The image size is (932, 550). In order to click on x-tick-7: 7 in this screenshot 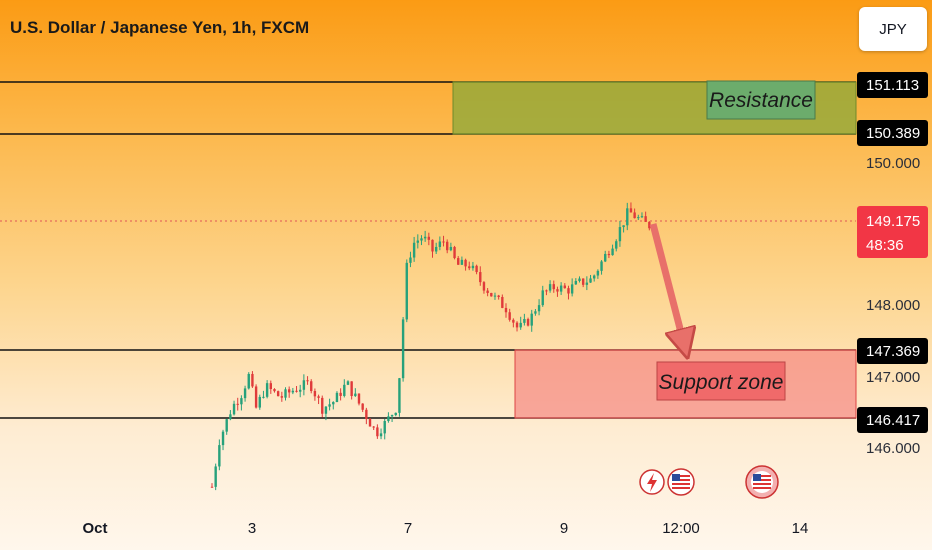, I will do `click(408, 528)`.